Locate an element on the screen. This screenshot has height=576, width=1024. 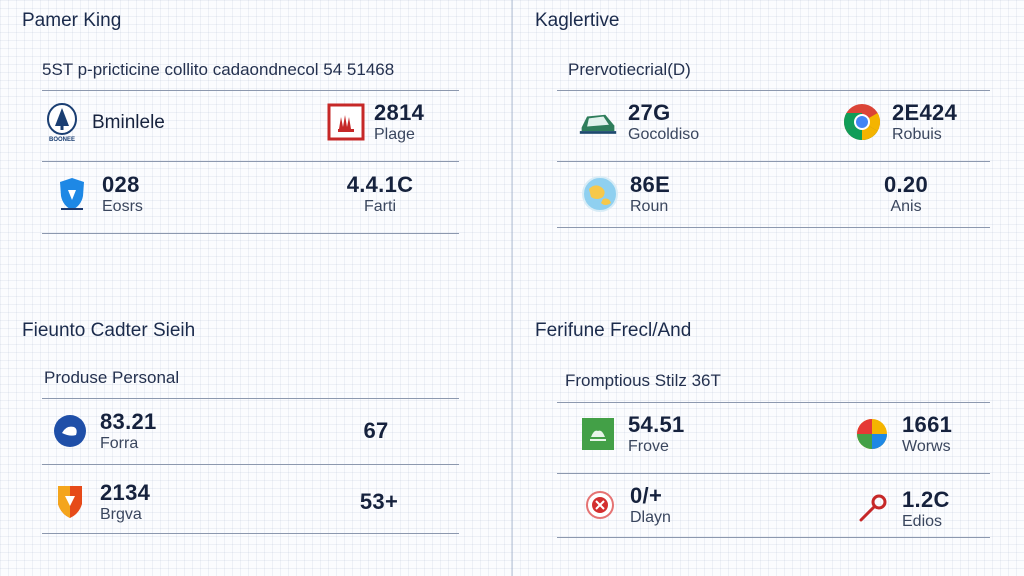
globe-icon is located at coordinates (600, 194).